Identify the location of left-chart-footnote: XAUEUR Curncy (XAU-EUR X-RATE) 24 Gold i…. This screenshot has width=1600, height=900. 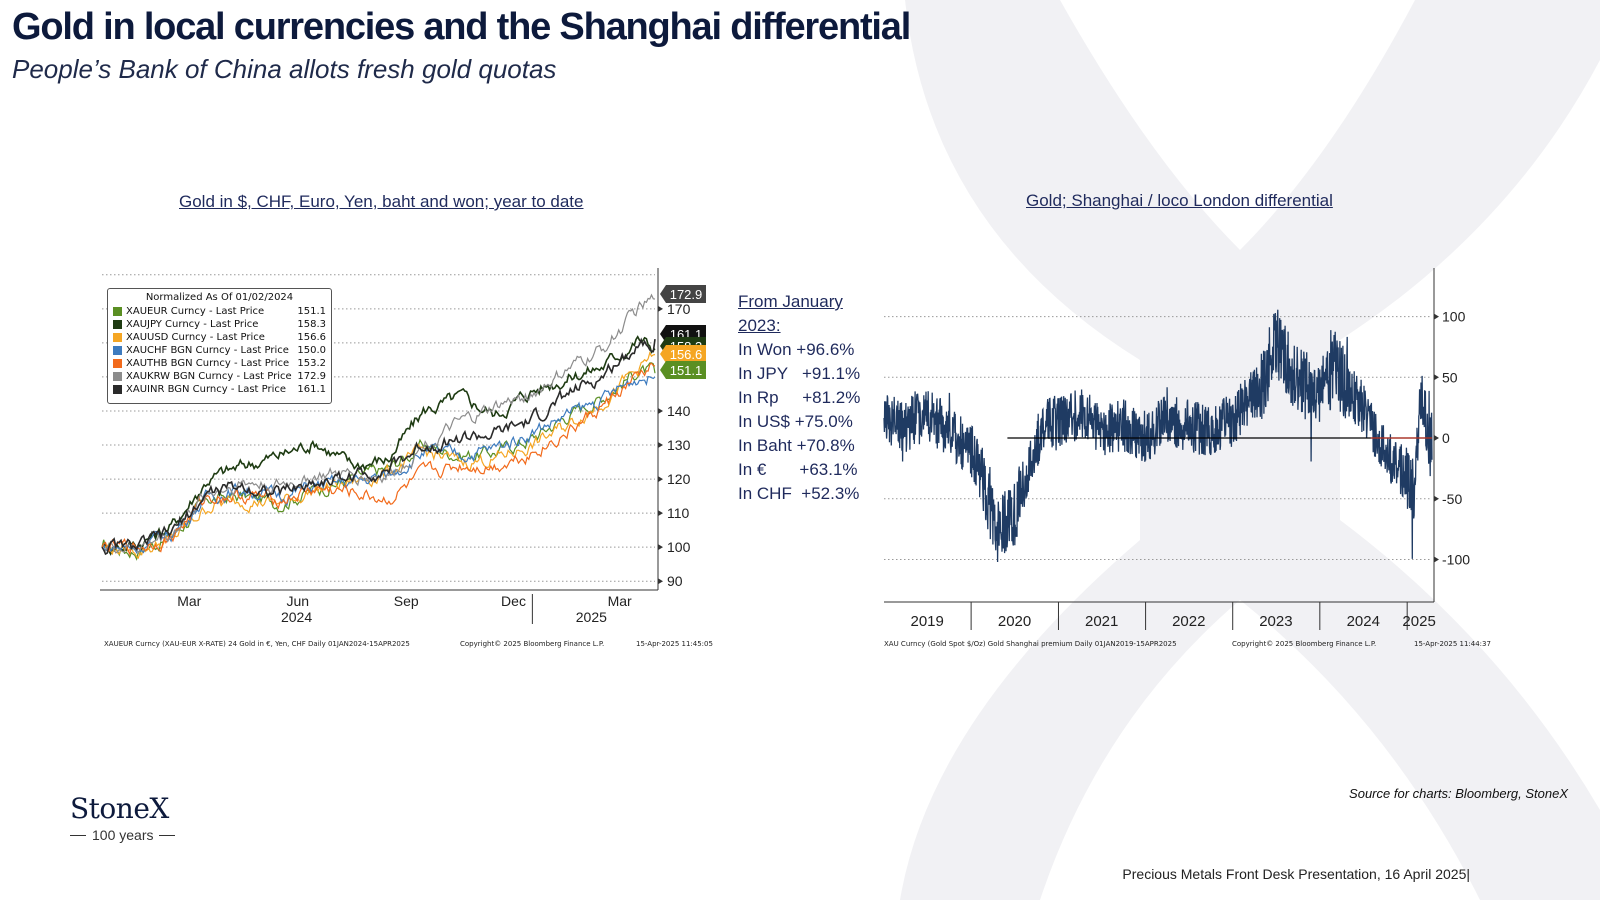
(257, 644).